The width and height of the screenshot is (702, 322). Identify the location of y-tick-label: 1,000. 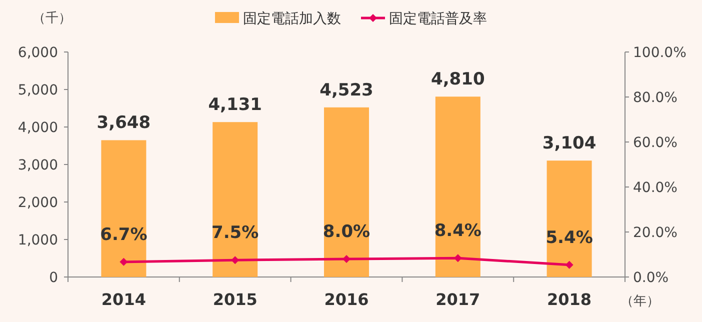
(38, 240).